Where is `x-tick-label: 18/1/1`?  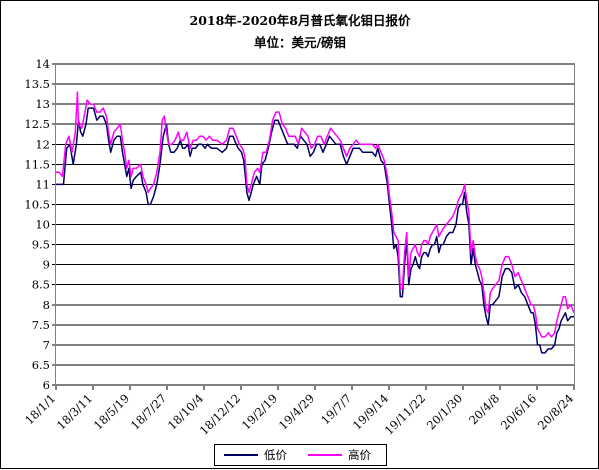
x-tick-label: 18/1/1 is located at coordinates (40, 409).